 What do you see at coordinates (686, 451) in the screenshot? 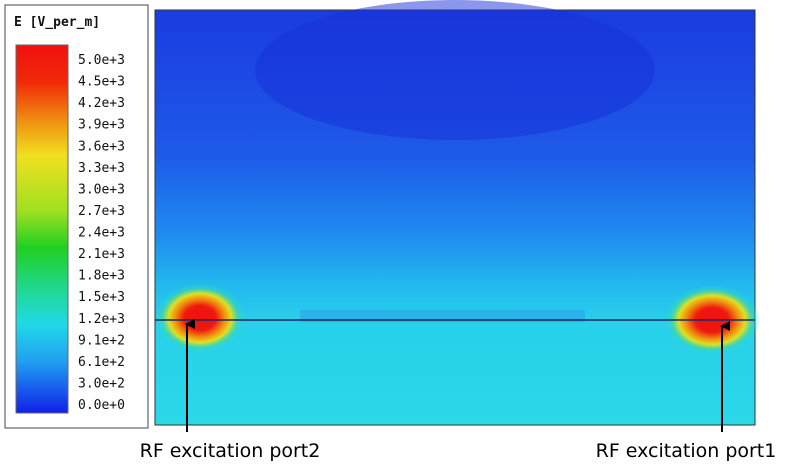
I see `annotation: RF excitation port1` at bounding box center [686, 451].